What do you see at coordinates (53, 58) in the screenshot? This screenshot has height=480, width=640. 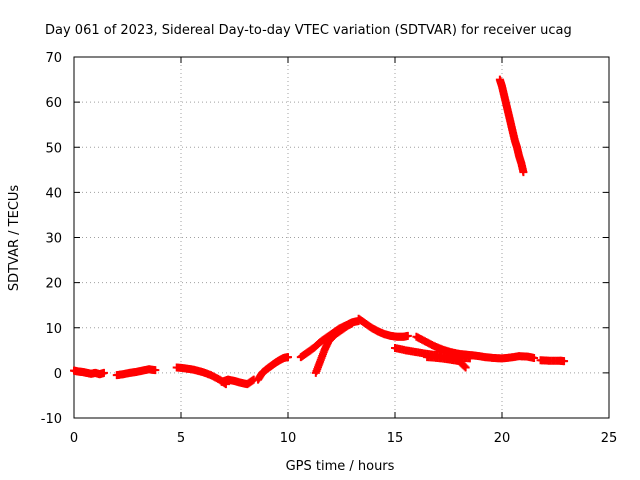 I see `y-tick-label: 70` at bounding box center [53, 58].